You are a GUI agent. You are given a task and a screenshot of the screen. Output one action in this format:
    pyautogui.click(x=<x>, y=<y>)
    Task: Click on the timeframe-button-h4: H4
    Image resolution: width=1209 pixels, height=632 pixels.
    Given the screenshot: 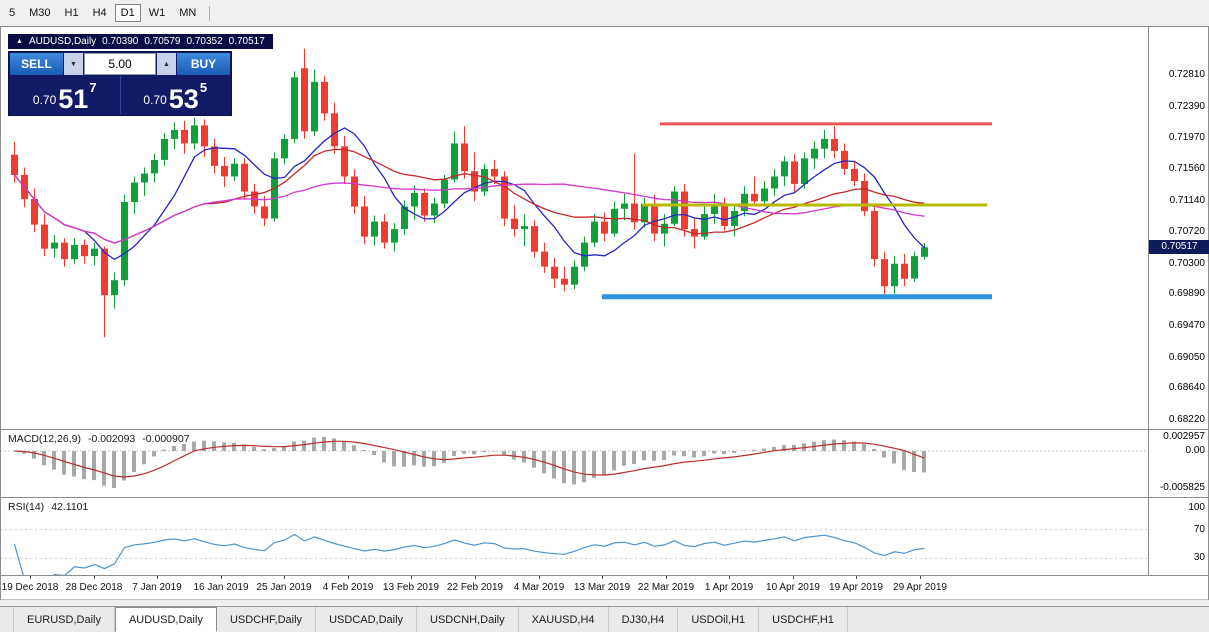 What is the action you would take?
    pyautogui.click(x=99, y=13)
    